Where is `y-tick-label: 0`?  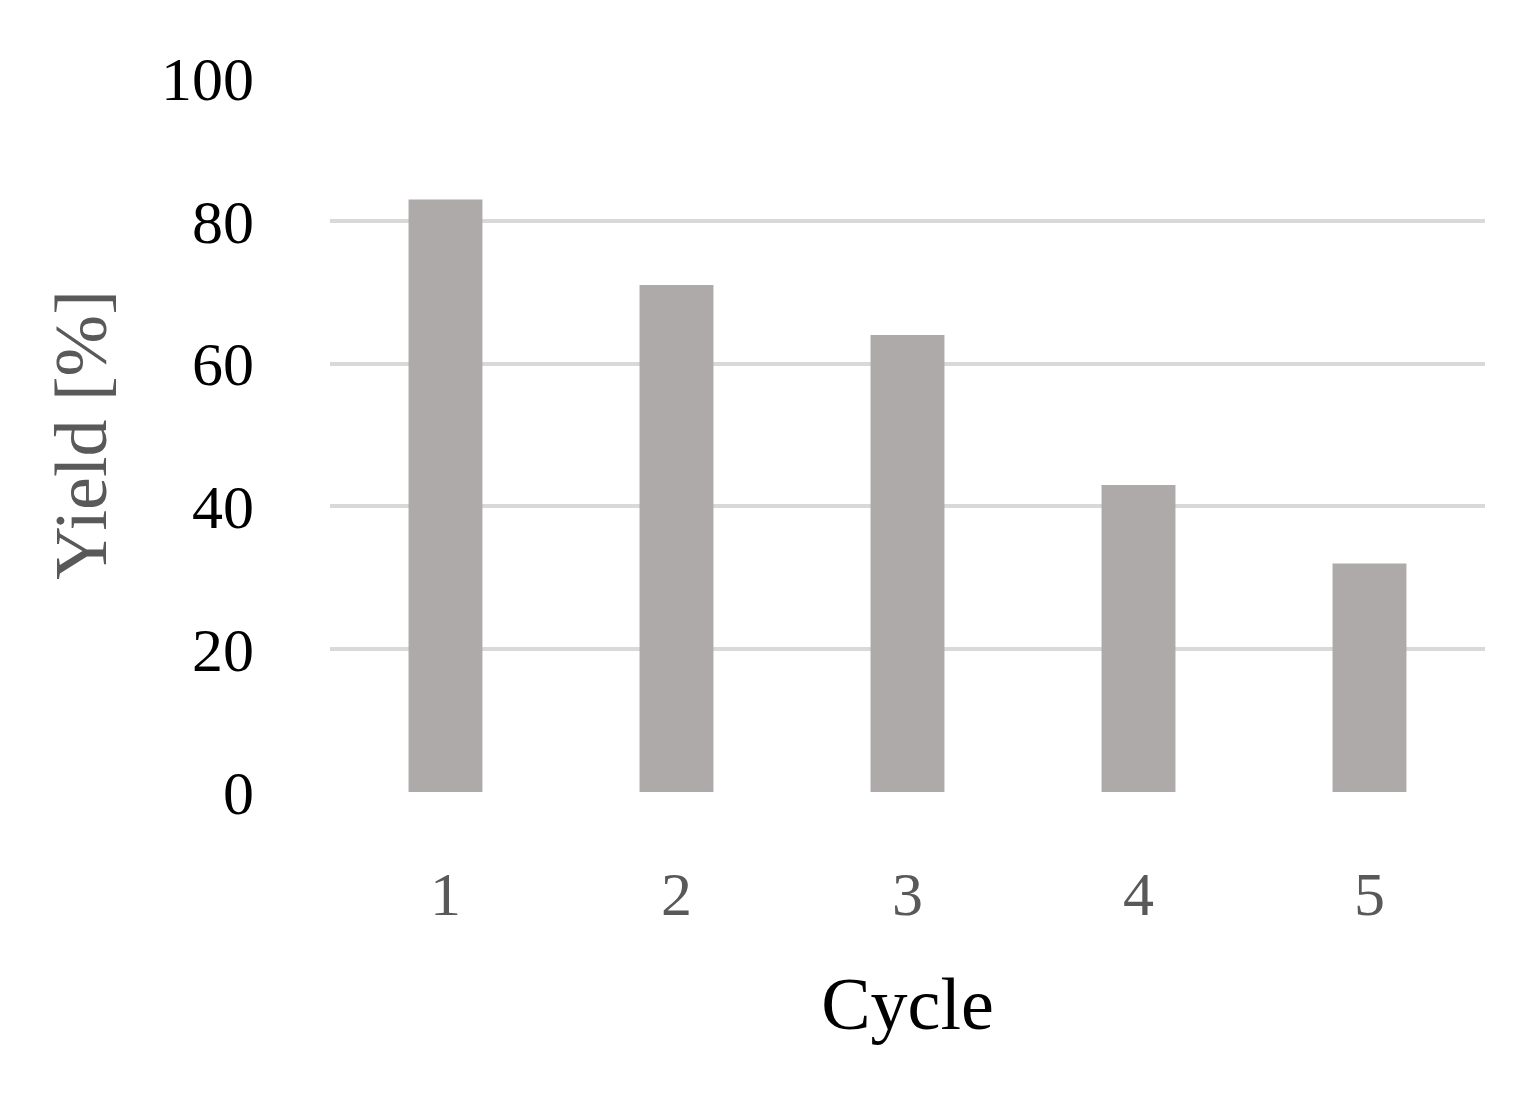 y-tick-label: 0 is located at coordinates (238, 792).